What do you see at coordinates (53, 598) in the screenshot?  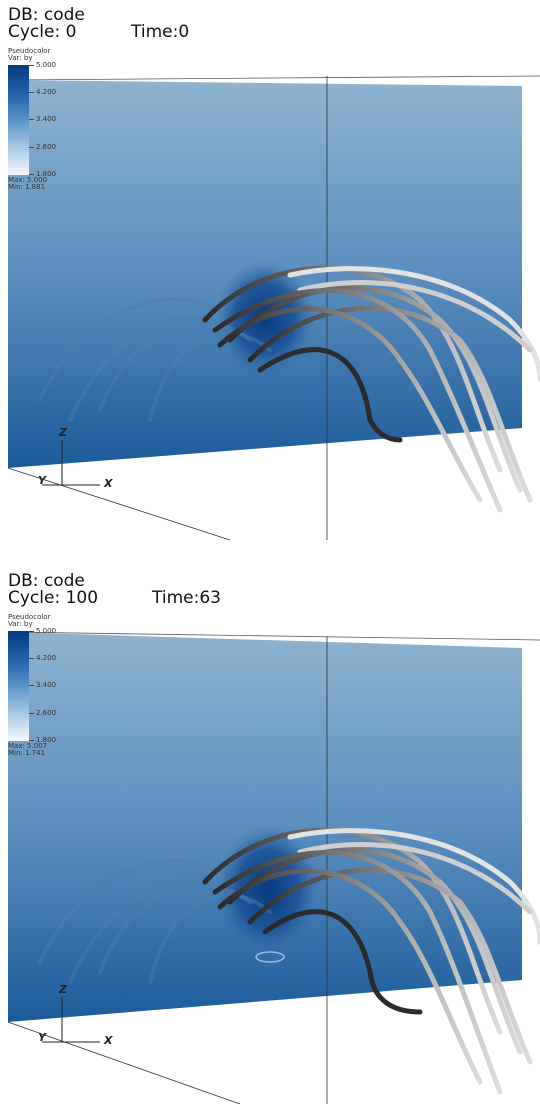 I see `cycle-label: Cycle: 100` at bounding box center [53, 598].